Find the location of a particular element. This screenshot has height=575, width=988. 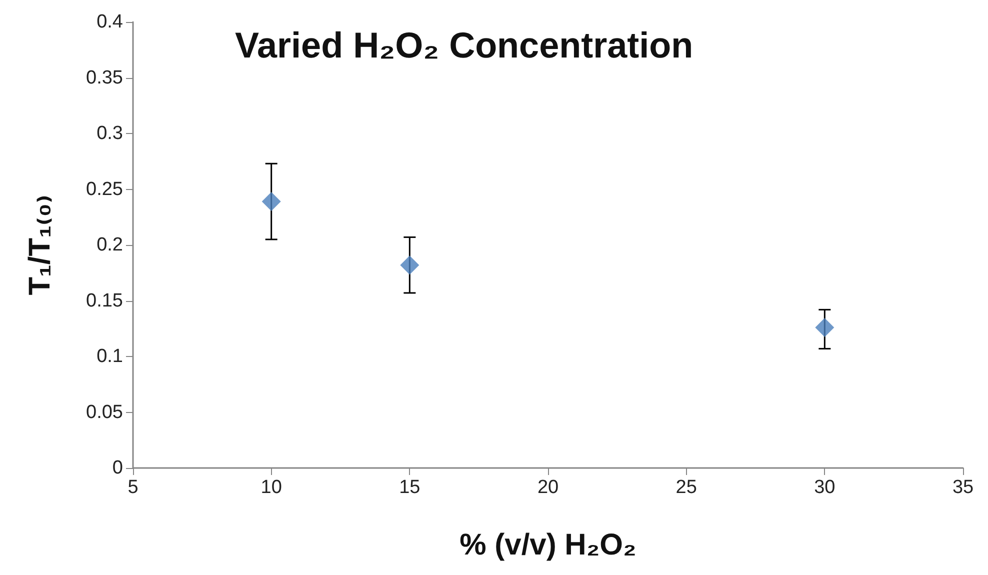

y-tick-label: 0.2 is located at coordinates (109, 245).